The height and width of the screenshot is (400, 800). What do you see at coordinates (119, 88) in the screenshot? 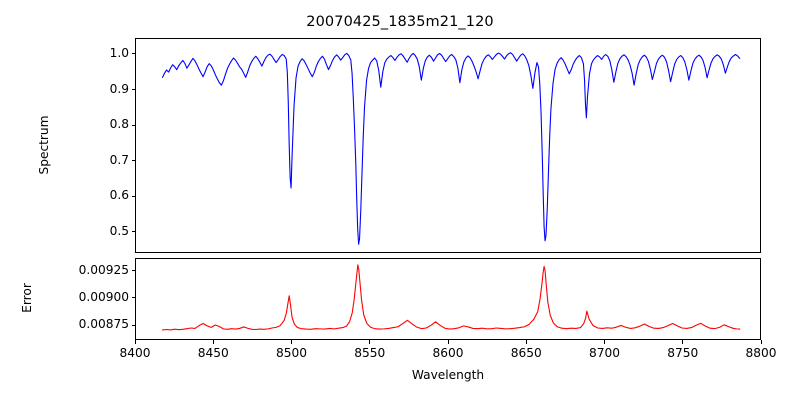
I see `y-tick-label: 0.9` at bounding box center [119, 88].